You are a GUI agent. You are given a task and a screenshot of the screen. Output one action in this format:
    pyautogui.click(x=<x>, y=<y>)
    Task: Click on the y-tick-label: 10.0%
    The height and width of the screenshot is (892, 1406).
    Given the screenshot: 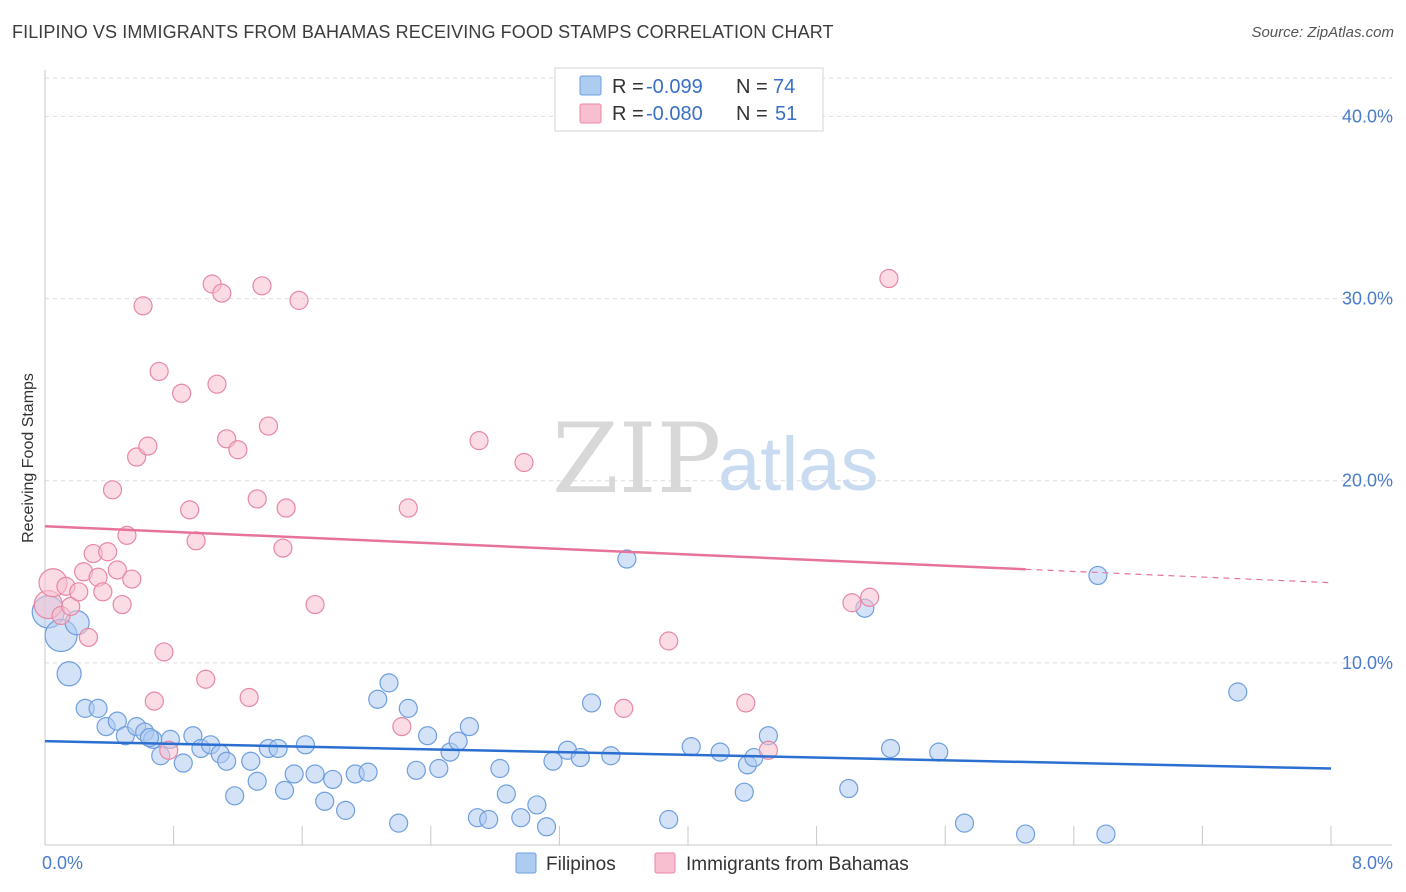 What is the action you would take?
    pyautogui.click(x=1367, y=663)
    